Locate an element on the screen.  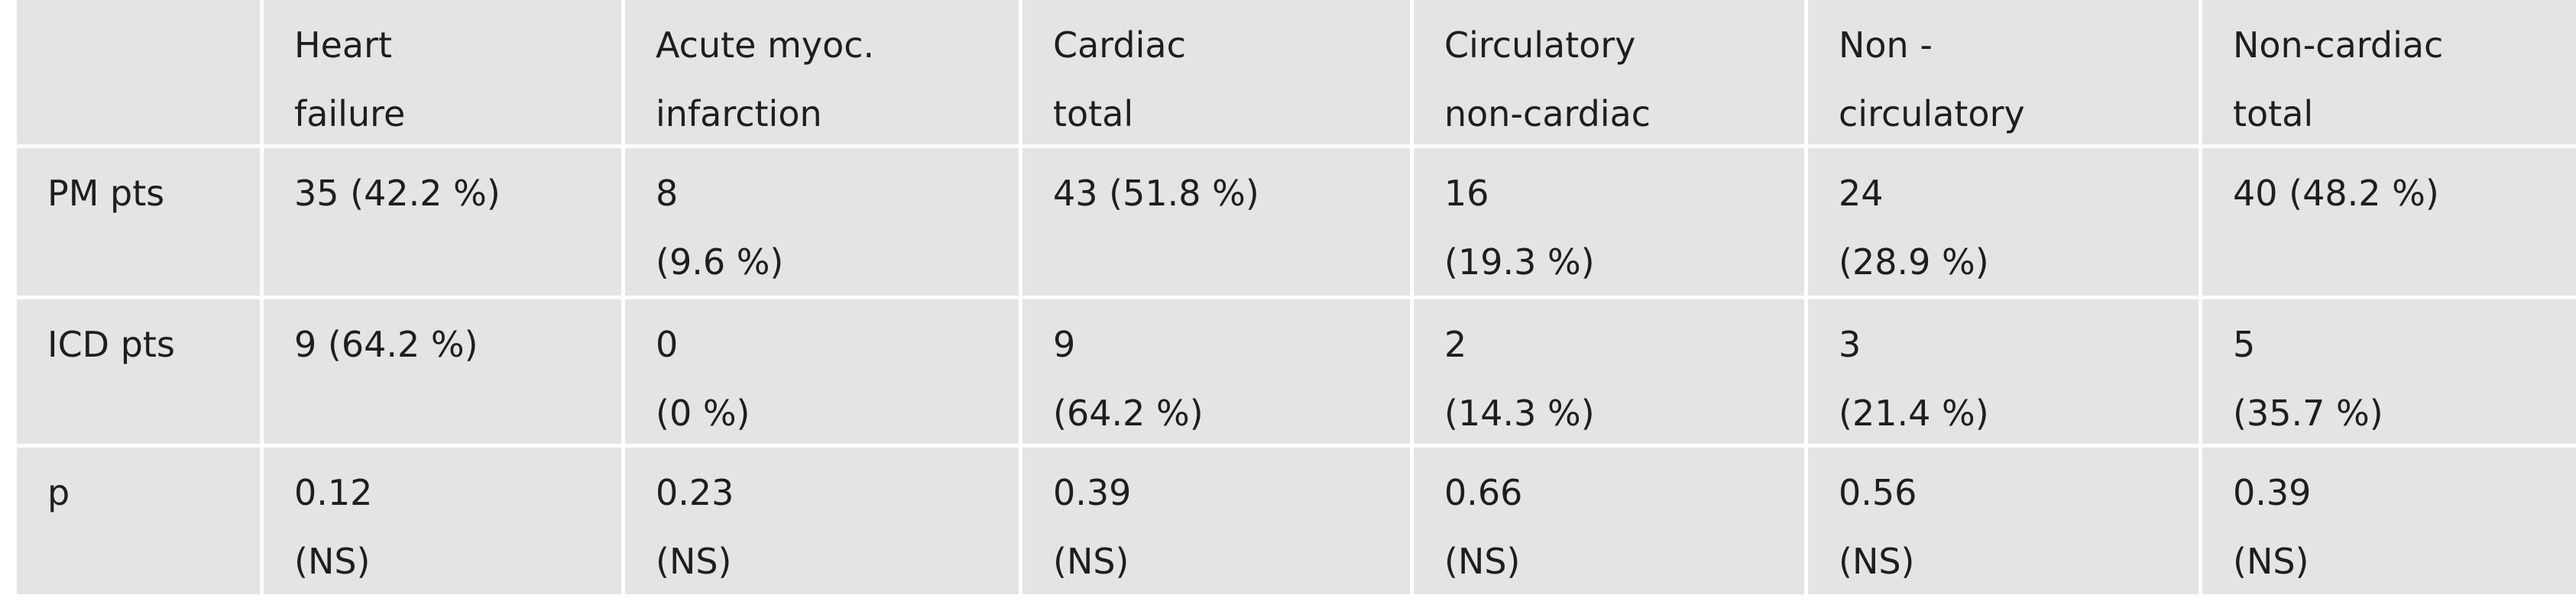
row-label: PM pts is located at coordinates (138, 220).